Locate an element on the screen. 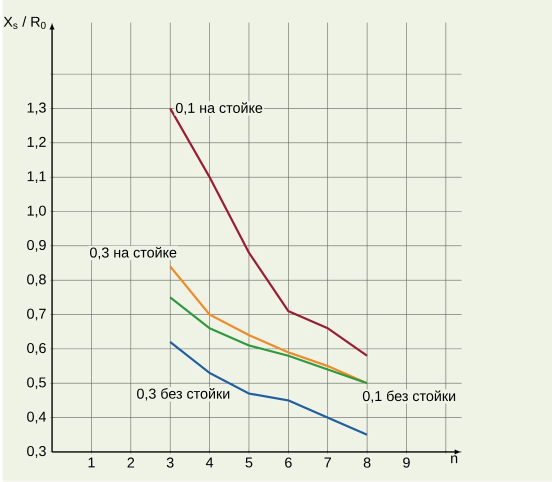  x-tick-label: 3 is located at coordinates (170, 463).